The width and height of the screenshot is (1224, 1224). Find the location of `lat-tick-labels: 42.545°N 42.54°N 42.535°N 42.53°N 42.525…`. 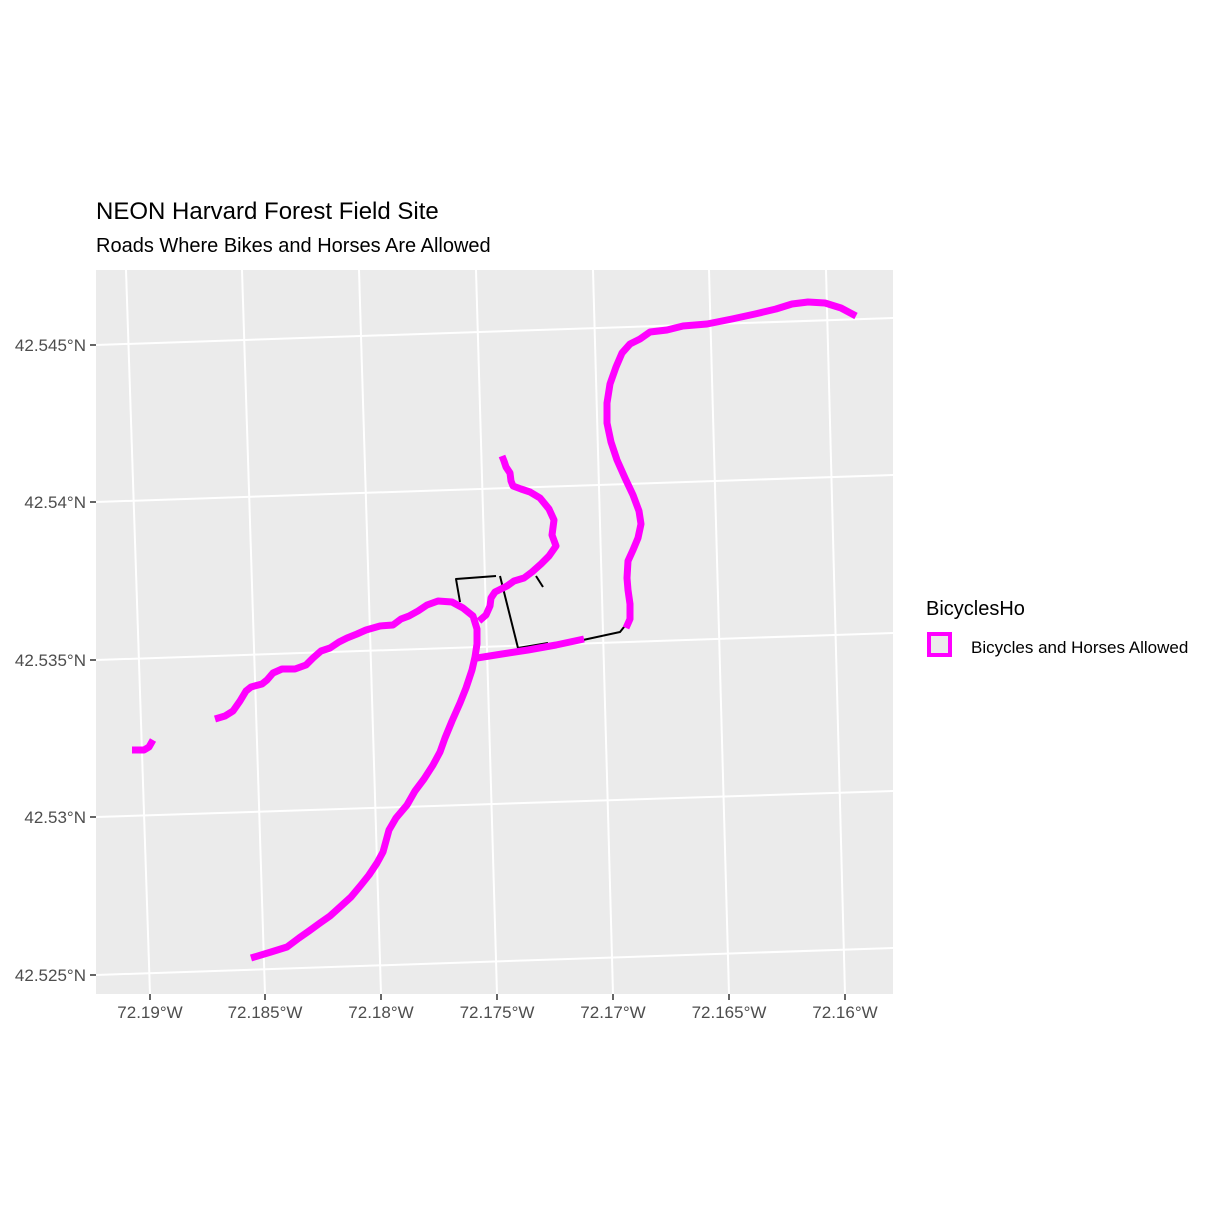

lat-tick-labels: 42.545°N 42.54°N 42.535°N 42.53°N 42.525… is located at coordinates (50, 660).